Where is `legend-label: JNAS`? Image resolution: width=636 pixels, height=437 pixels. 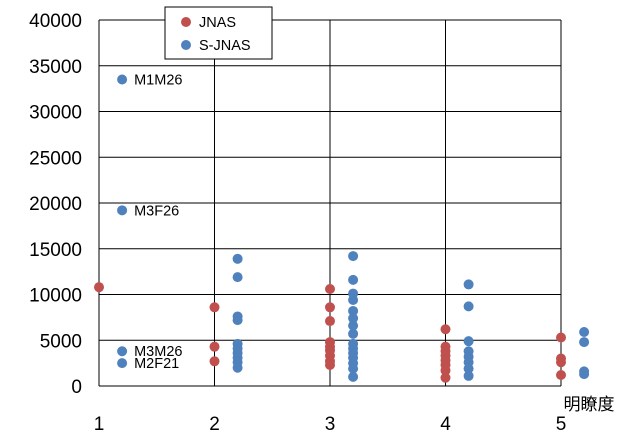 legend-label: JNAS is located at coordinates (217, 23).